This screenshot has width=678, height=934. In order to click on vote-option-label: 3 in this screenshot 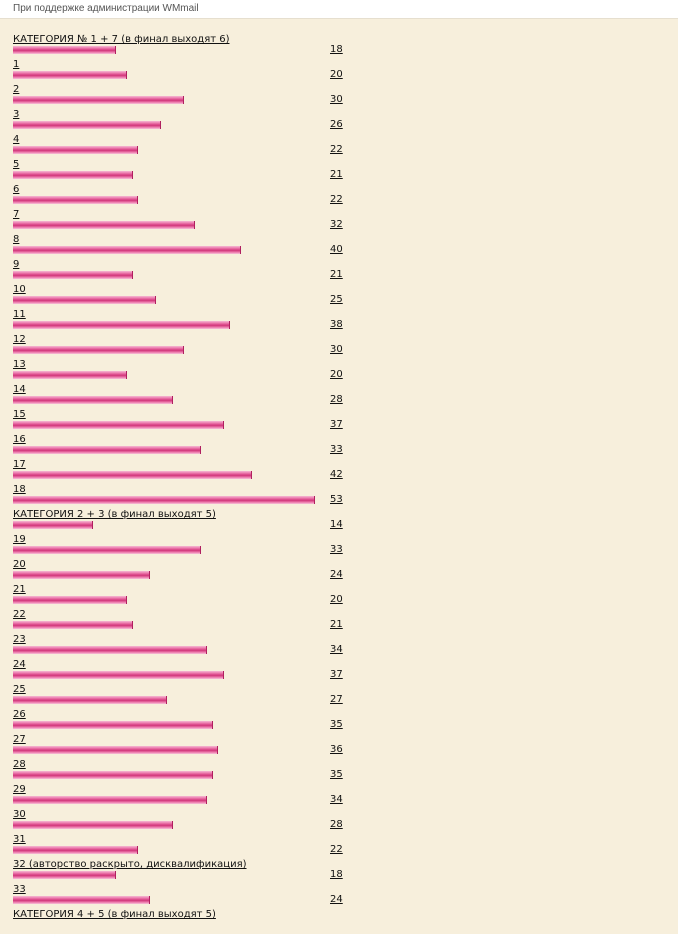, I will do `click(16, 114)`.